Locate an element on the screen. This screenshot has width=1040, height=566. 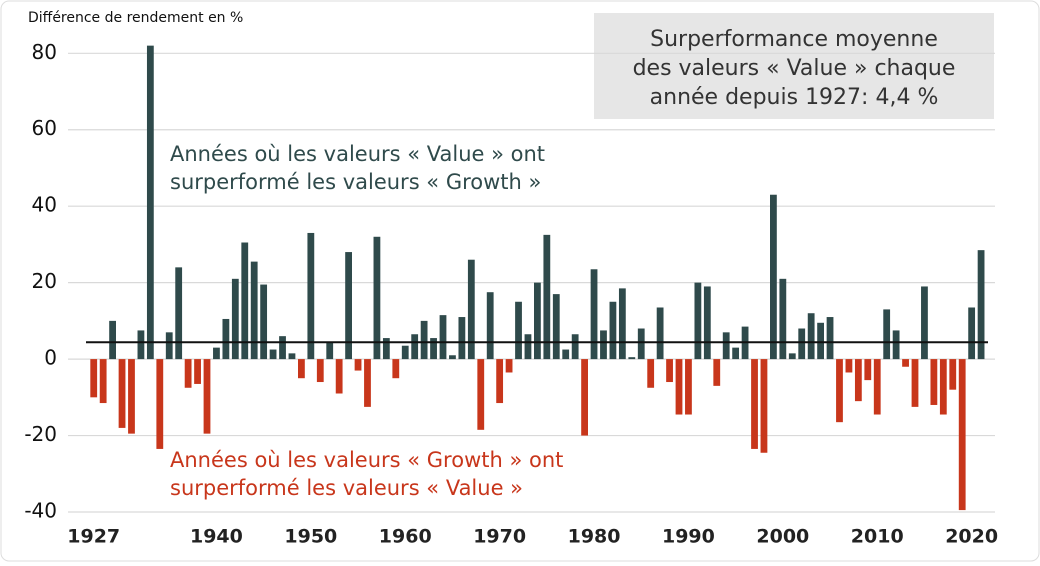
x-tick-label: 1980 is located at coordinates (594, 537).